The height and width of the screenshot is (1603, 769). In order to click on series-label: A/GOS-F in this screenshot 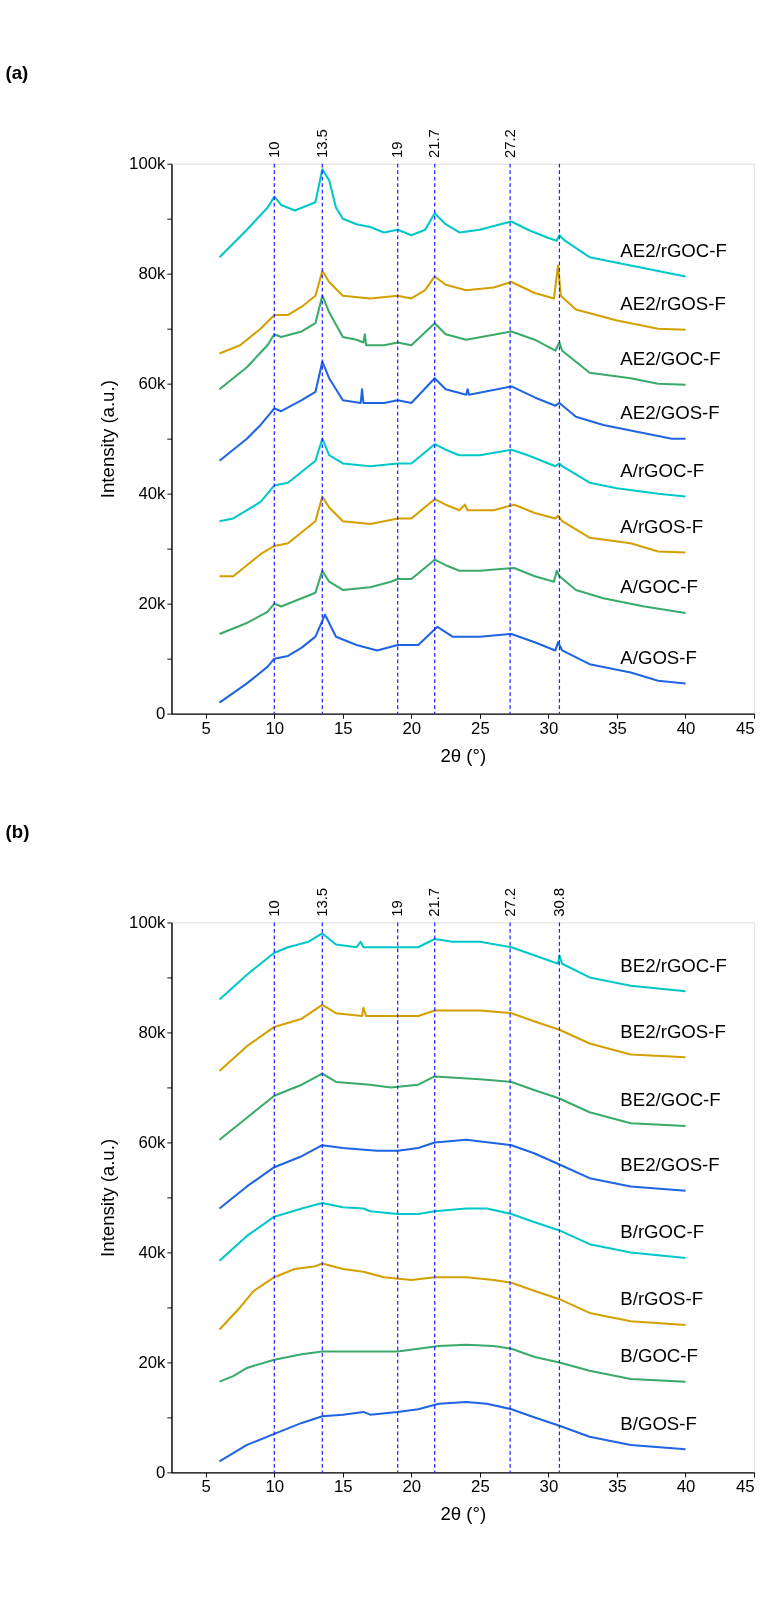, I will do `click(658, 657)`.